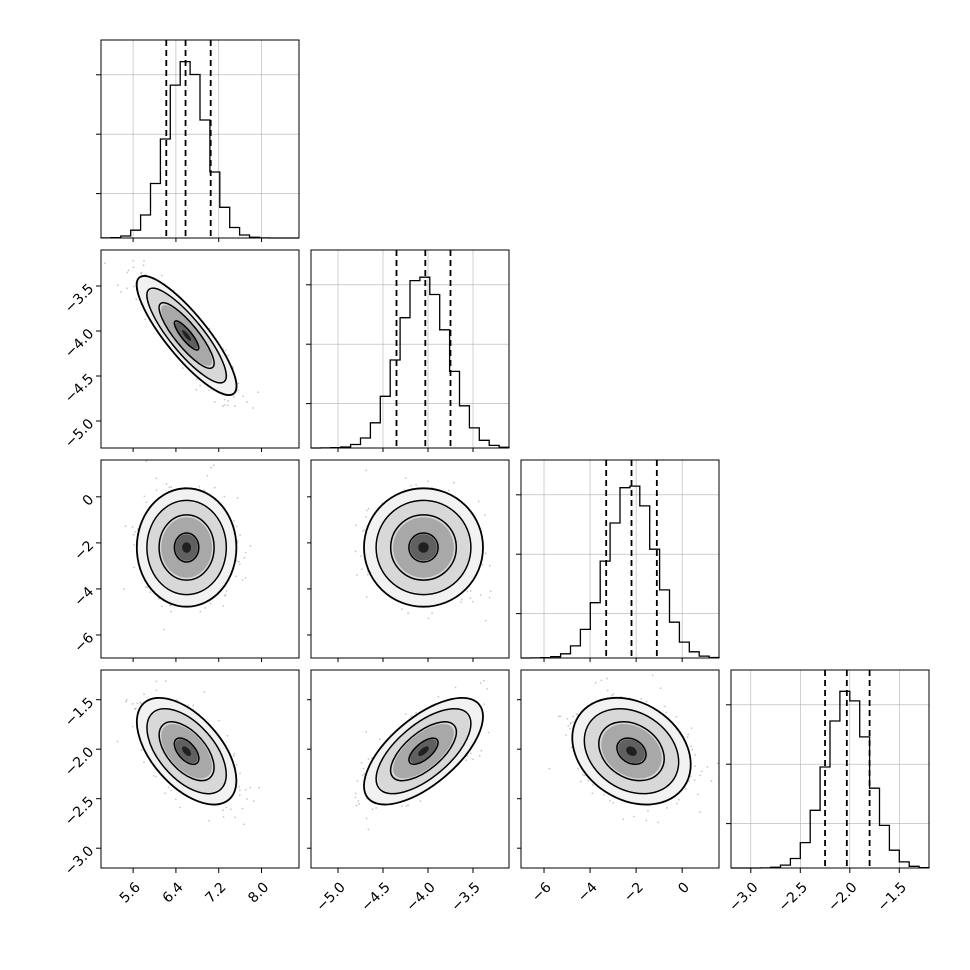  Describe the element at coordinates (842, 896) in the screenshot. I see `x-tick-label: −2.0` at that location.